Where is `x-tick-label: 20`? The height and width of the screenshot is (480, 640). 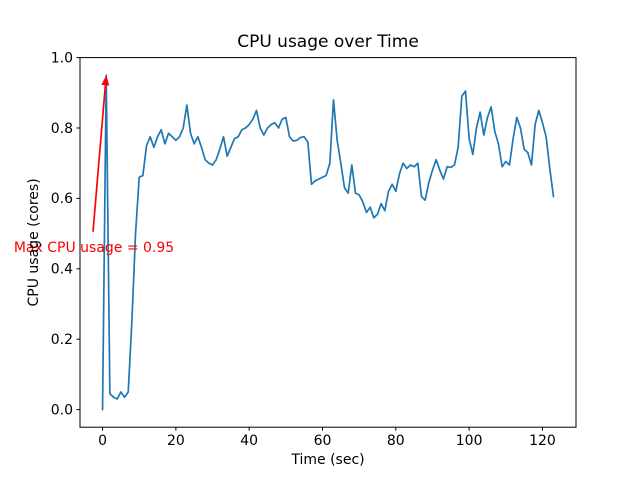 x-tick-label: 20 is located at coordinates (176, 441).